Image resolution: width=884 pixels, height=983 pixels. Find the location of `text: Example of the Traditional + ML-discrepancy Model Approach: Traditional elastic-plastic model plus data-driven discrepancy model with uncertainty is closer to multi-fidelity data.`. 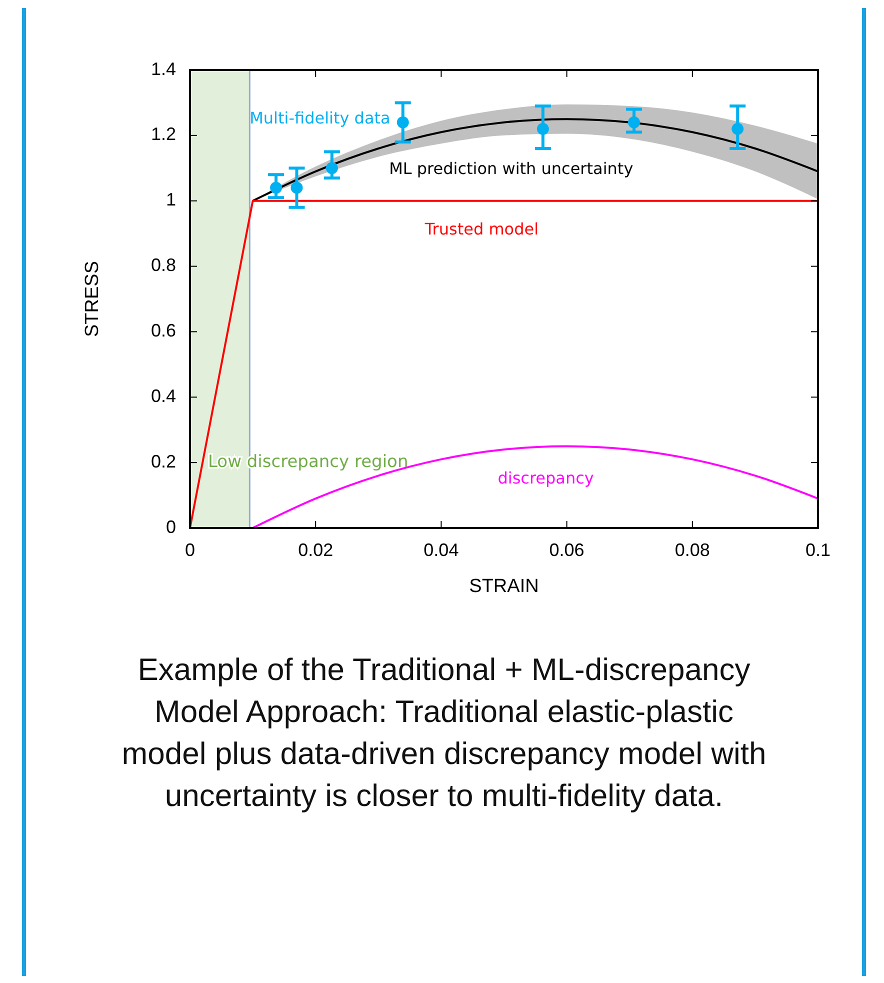

text: Example of the Traditional + ML-discrepancy Model Approach: Traditional elastic-plastic model plus data-driven discrepancy model with uncertainty is closer to multi-fidelity data. is located at coordinates (444, 732).